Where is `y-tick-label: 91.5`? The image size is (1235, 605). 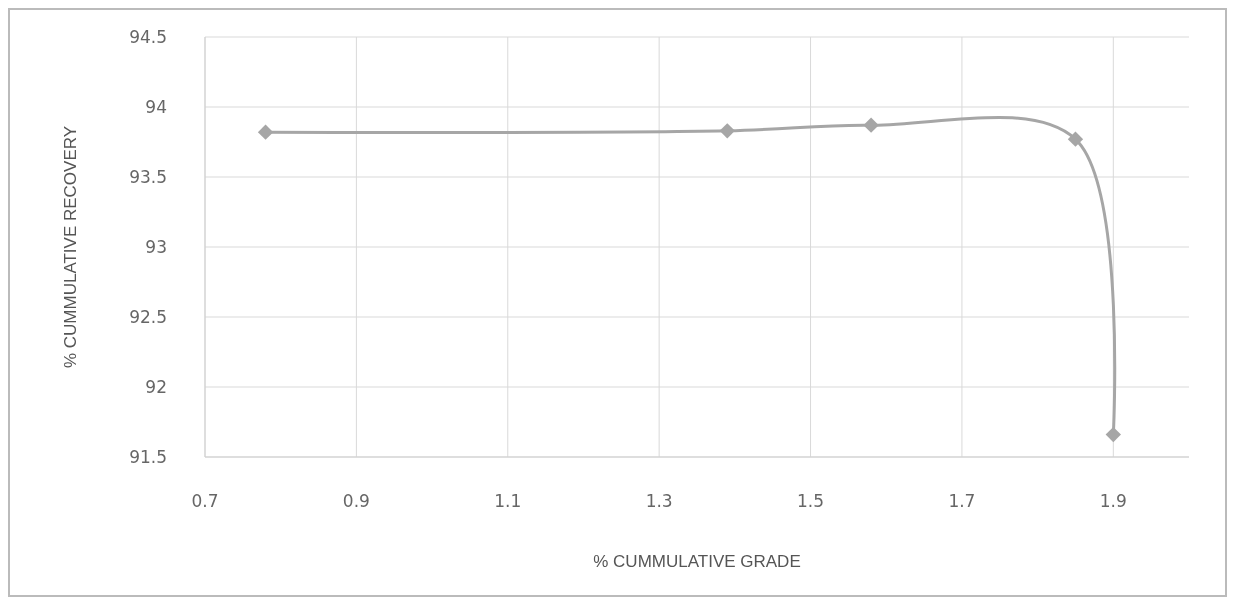
y-tick-label: 91.5 is located at coordinates (148, 456).